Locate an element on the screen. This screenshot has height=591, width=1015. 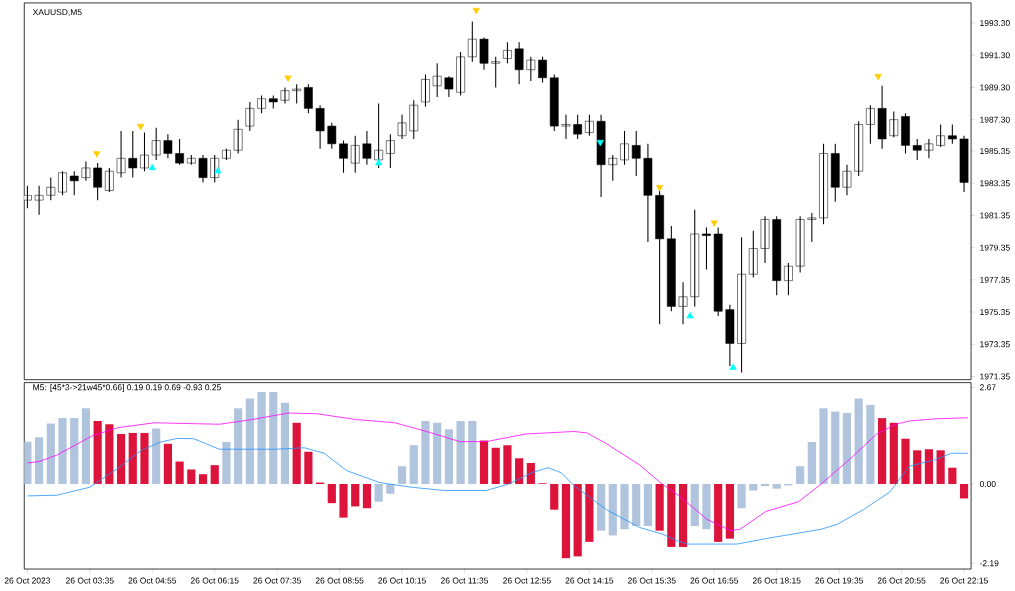
y-tick-label: 2.67 is located at coordinates (988, 387).